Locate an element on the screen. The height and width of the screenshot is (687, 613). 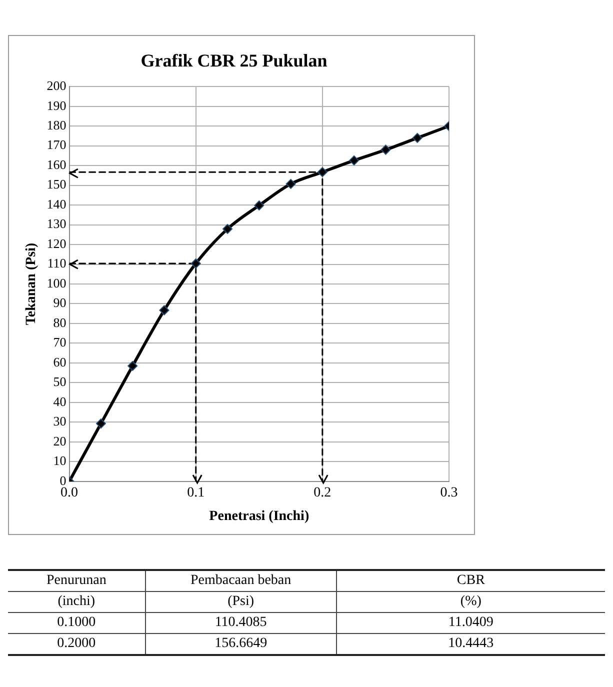
x-tick-label: 0.2 is located at coordinates (323, 492).